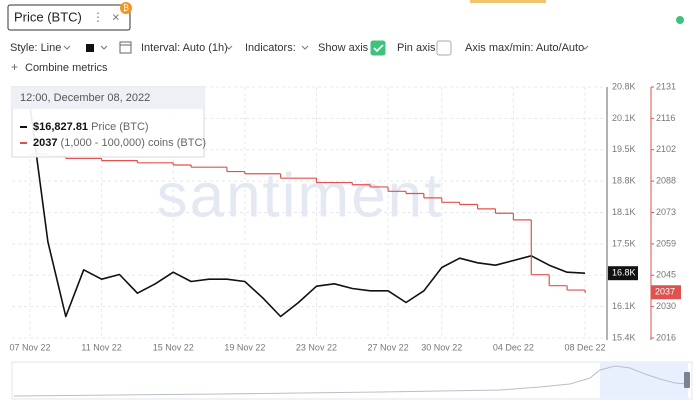 The width and height of the screenshot is (696, 405). I want to click on y-tick-label: 19.5K, so click(624, 149).